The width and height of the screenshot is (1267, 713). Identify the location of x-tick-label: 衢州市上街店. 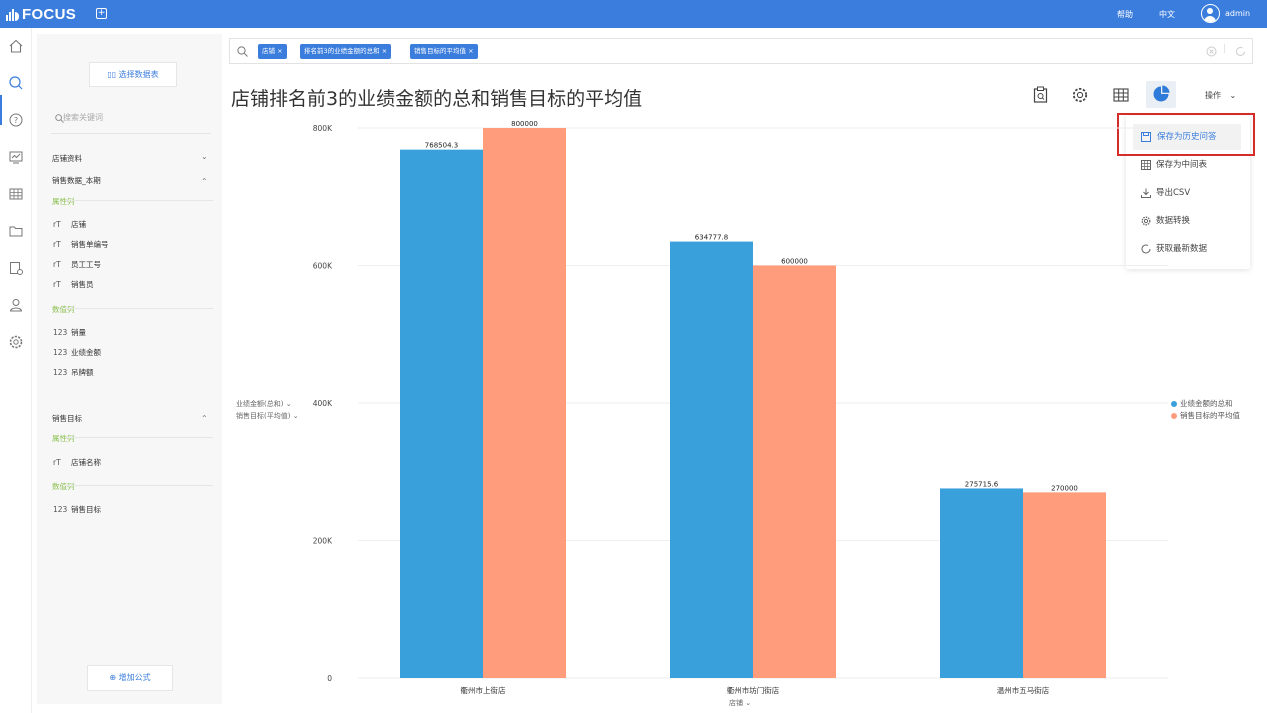
(483, 690).